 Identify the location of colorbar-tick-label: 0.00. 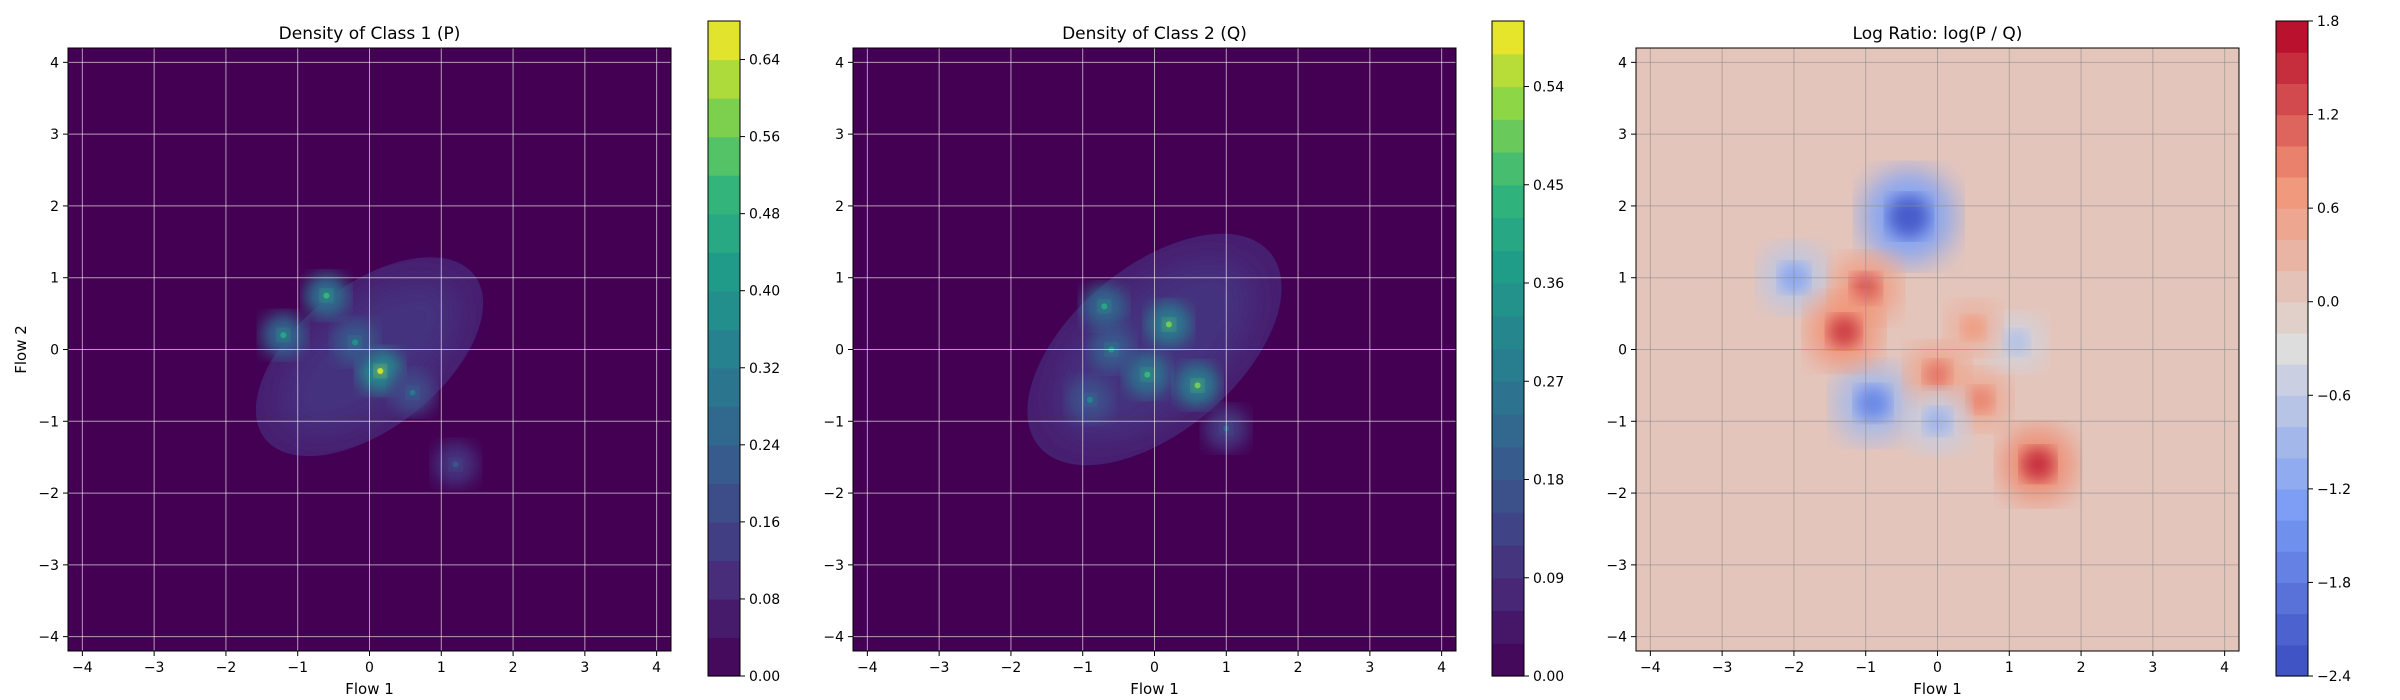
(764, 677).